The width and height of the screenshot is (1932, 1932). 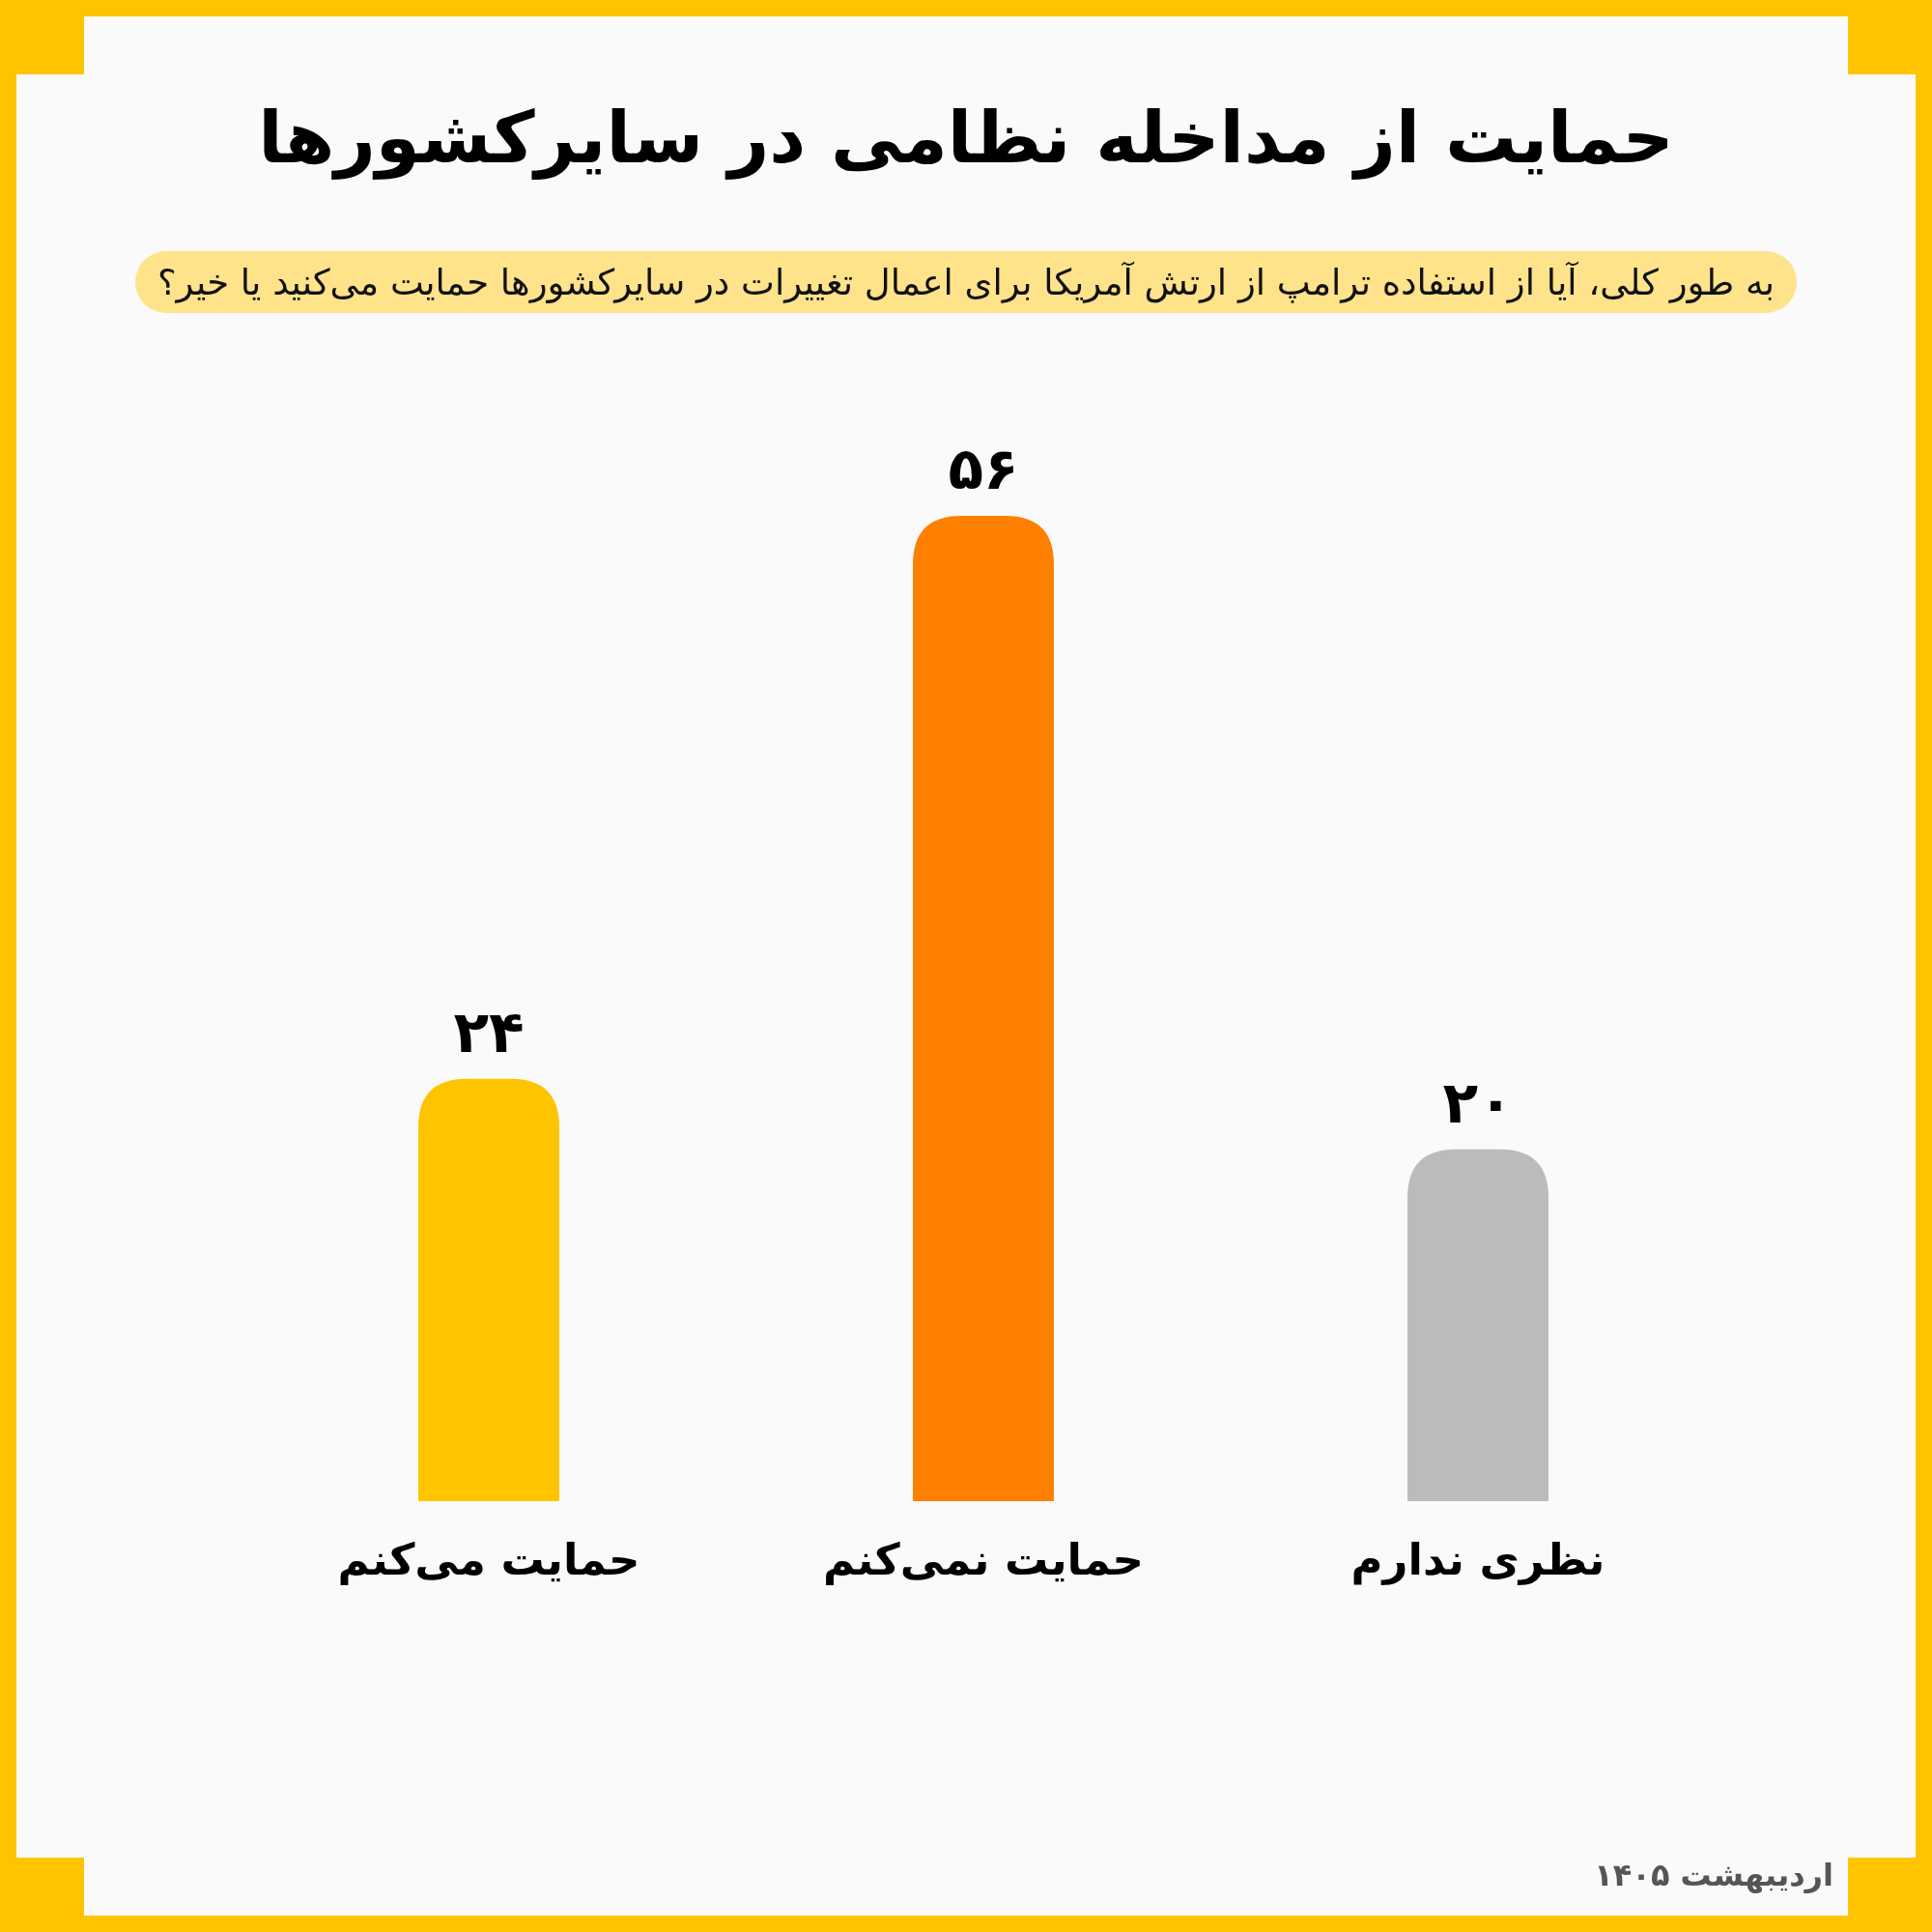 I want to click on data-label: ۵۶, so click(x=983, y=468).